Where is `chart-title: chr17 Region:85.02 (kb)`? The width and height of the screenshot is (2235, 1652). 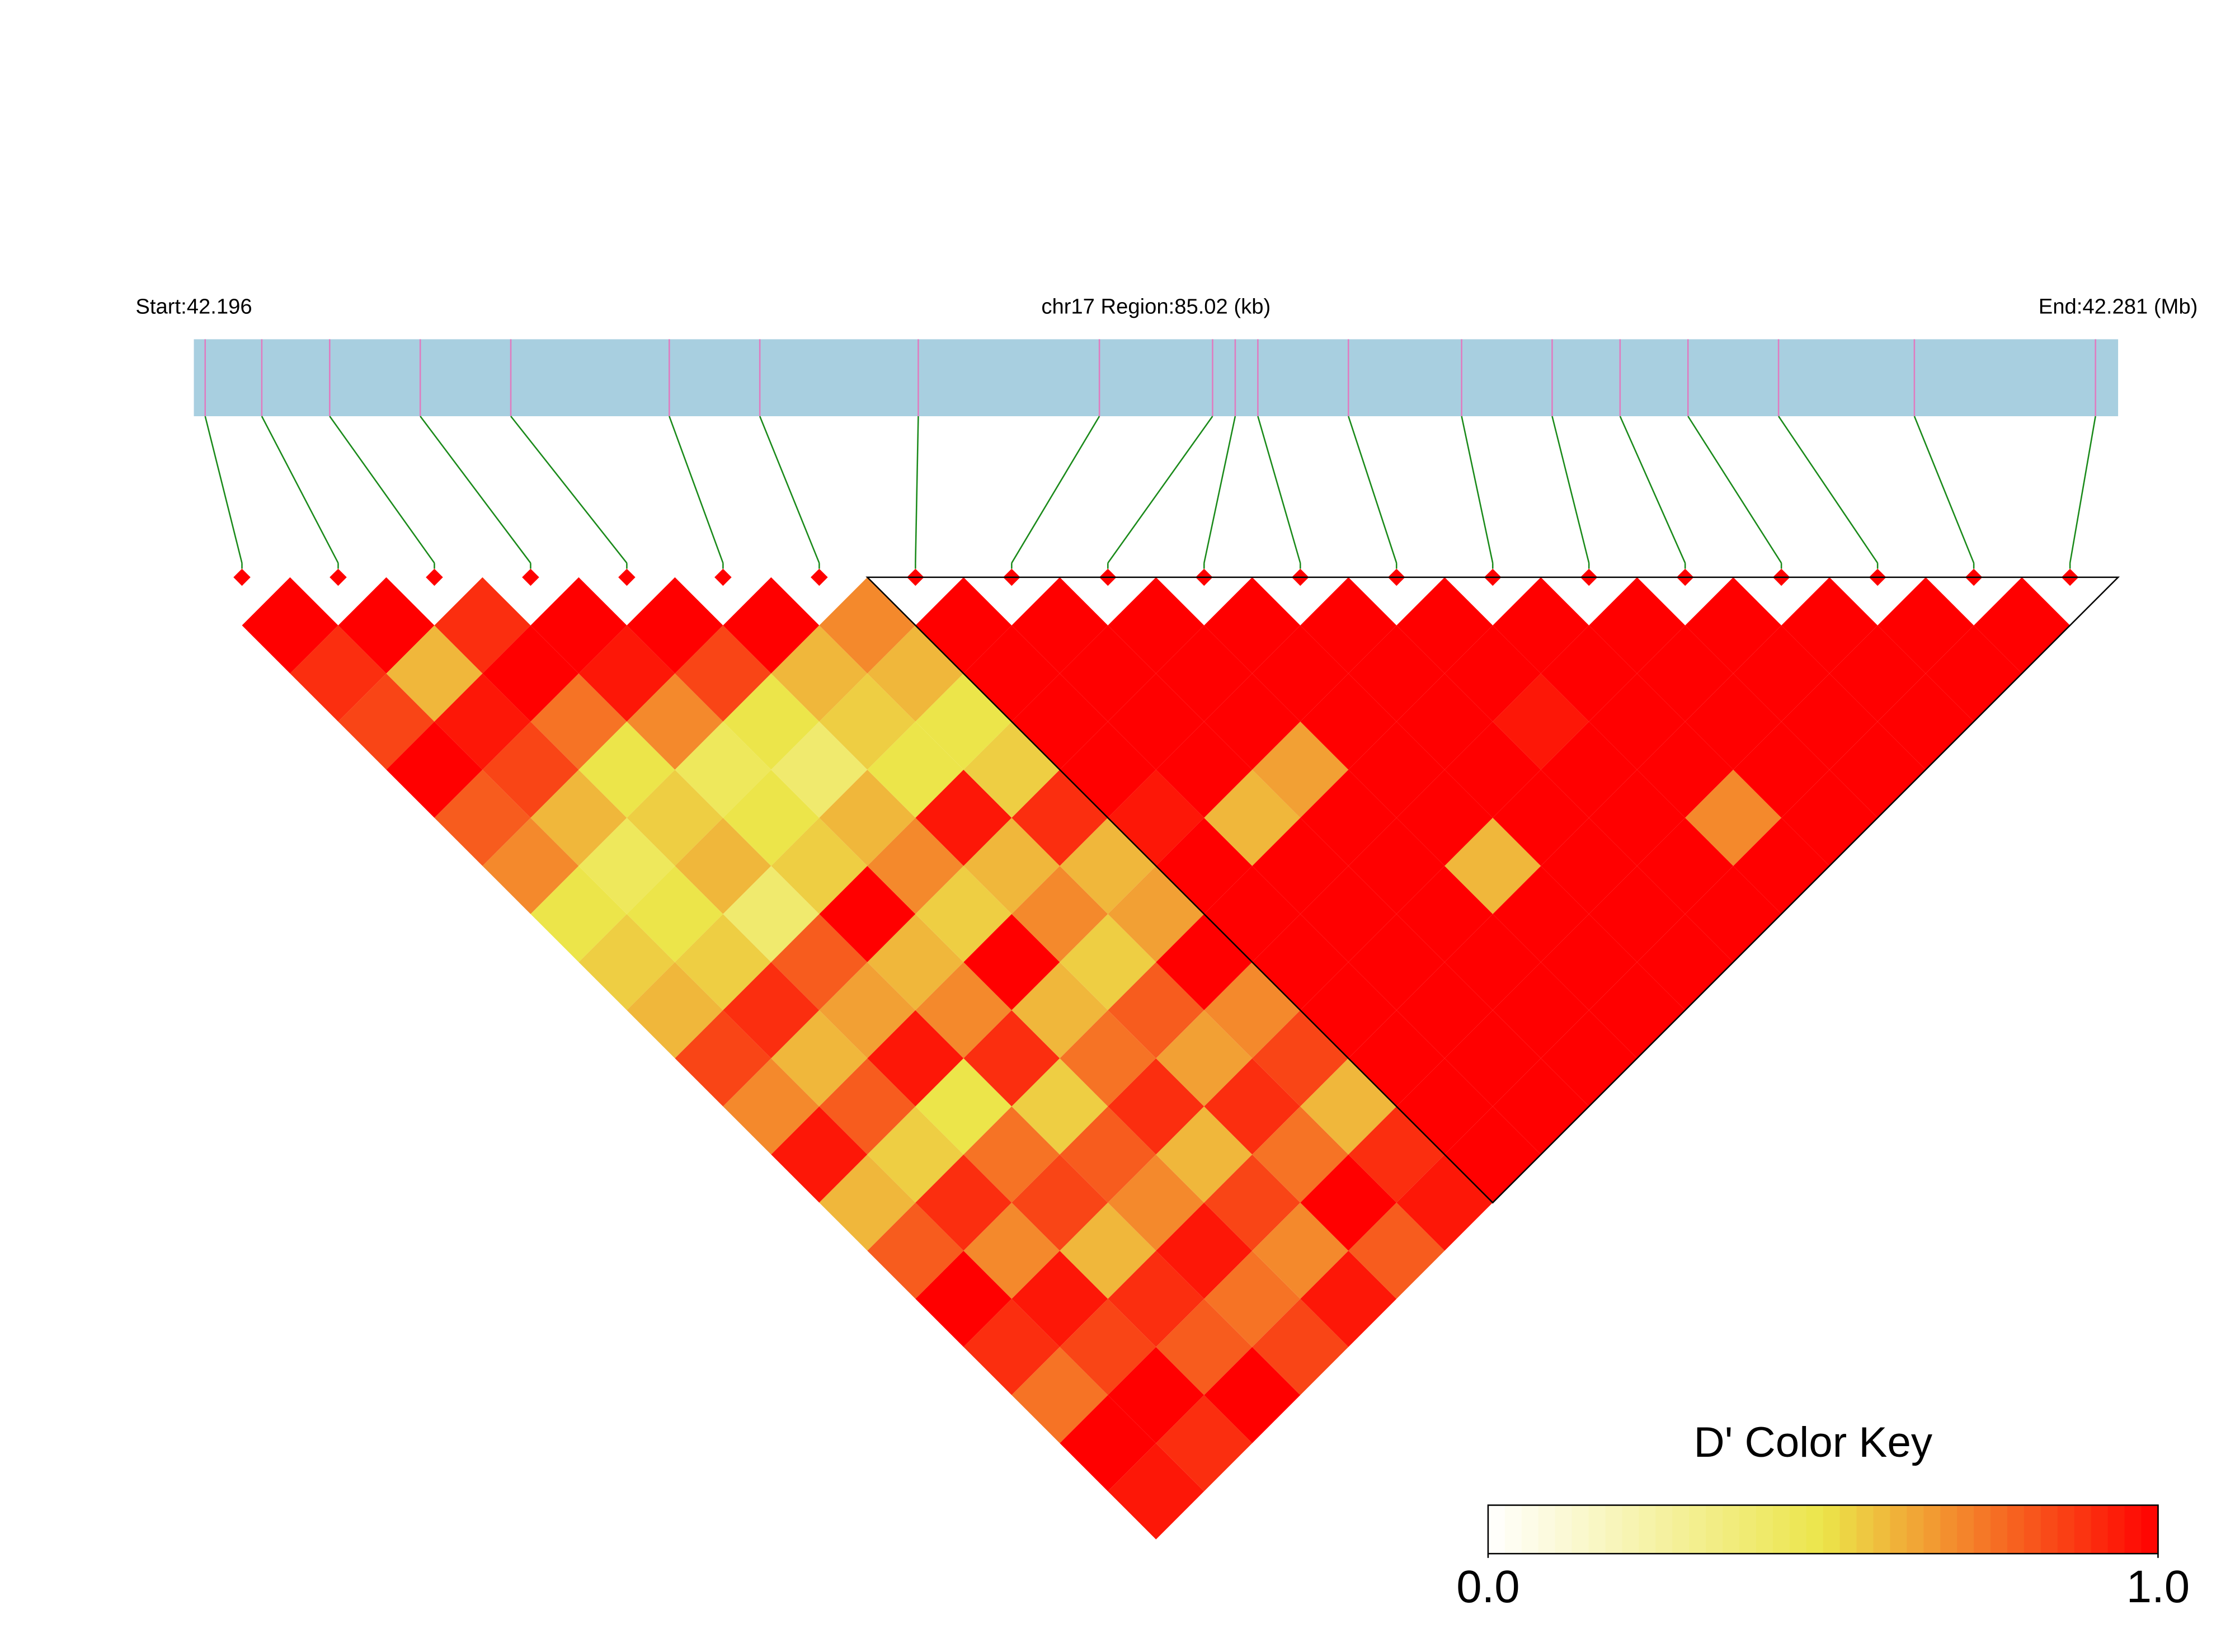 chart-title: chr17 Region:85.02 (kb) is located at coordinates (1156, 307).